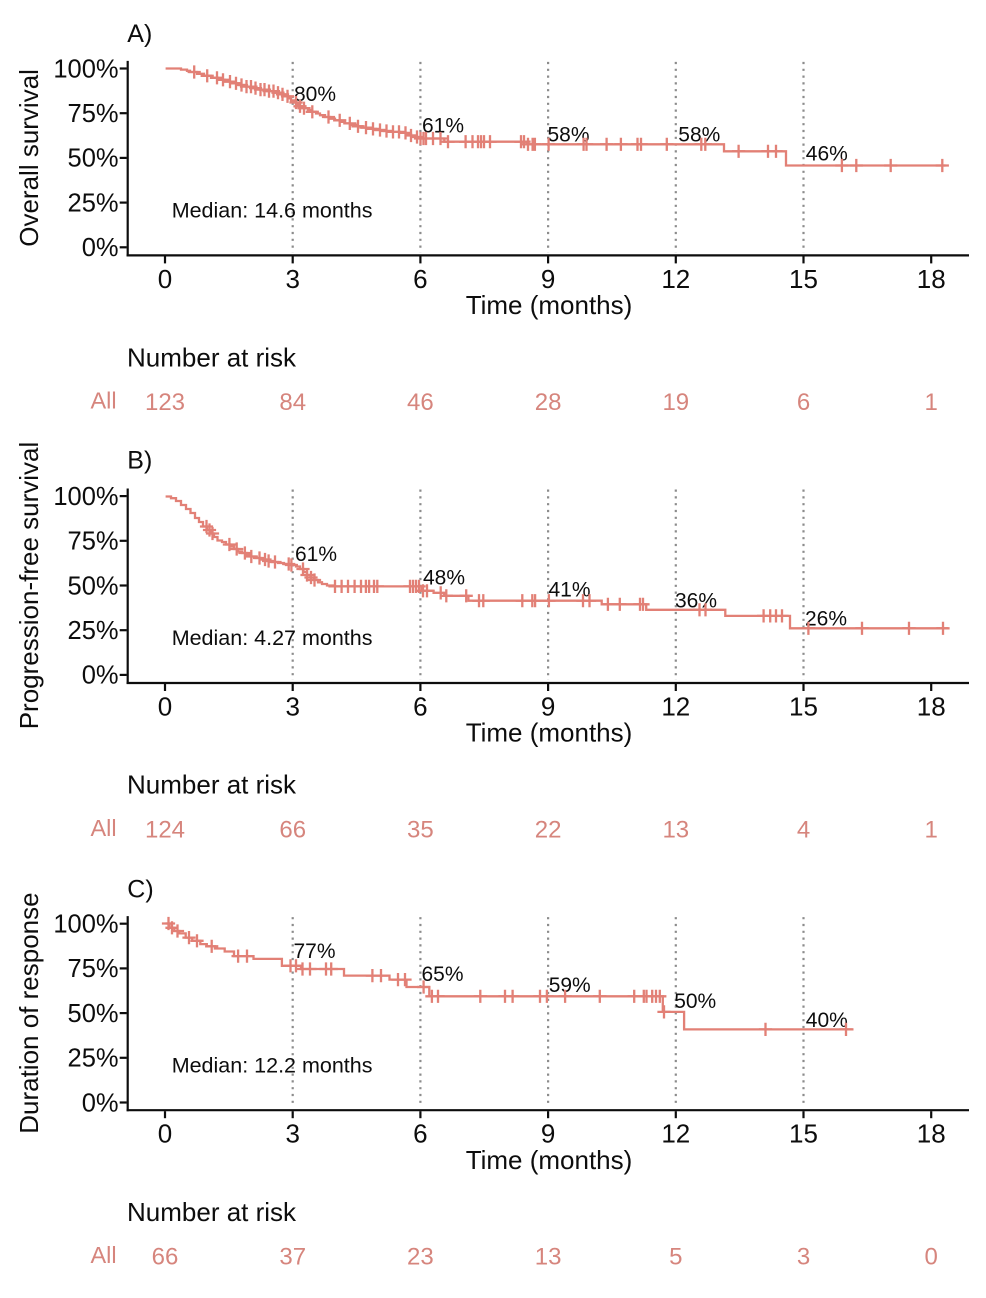 The height and width of the screenshot is (1298, 986). Describe the element at coordinates (570, 985) in the screenshot. I see `svg-text: 59%` at that location.